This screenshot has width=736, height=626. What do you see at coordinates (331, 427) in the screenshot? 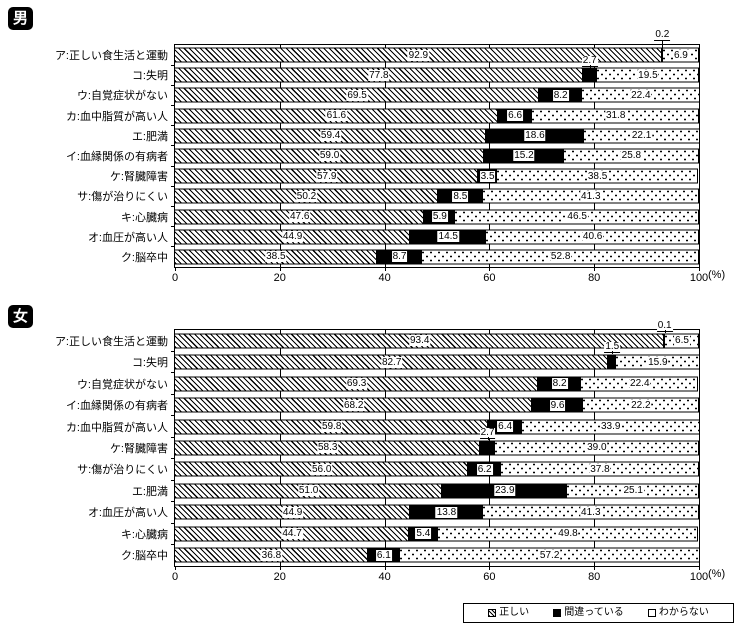
I see `value-label: 59.8` at bounding box center [331, 427].